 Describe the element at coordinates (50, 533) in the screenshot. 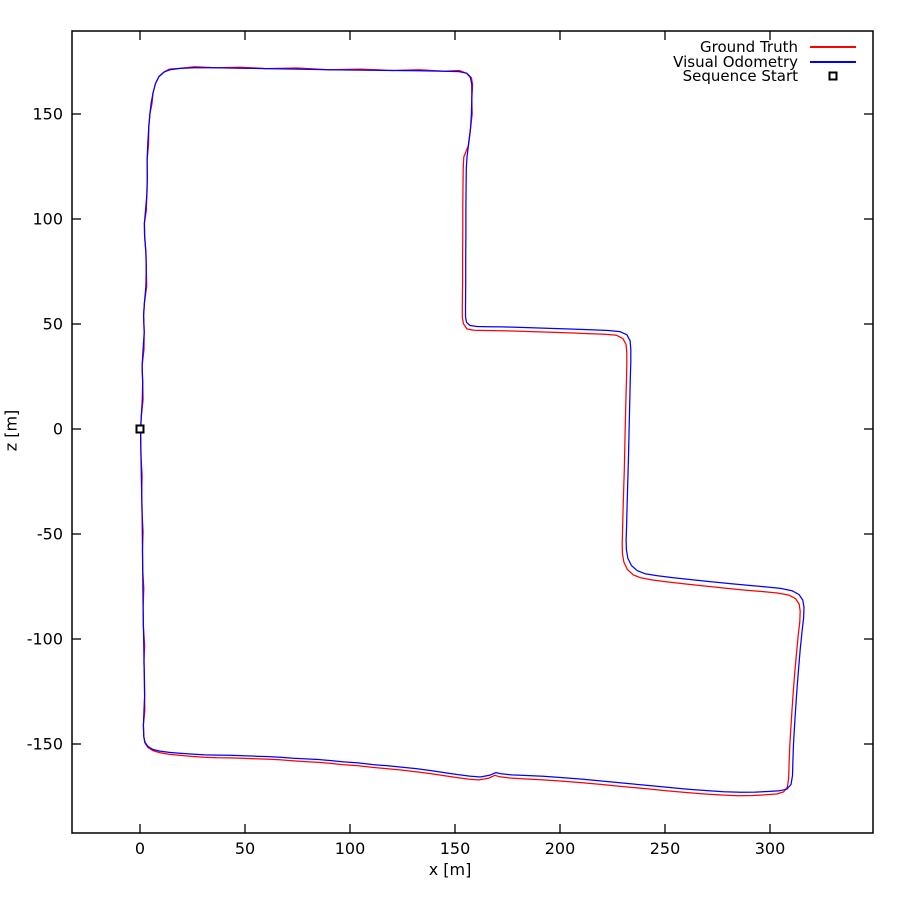

I see `y-tick-label: -50` at that location.